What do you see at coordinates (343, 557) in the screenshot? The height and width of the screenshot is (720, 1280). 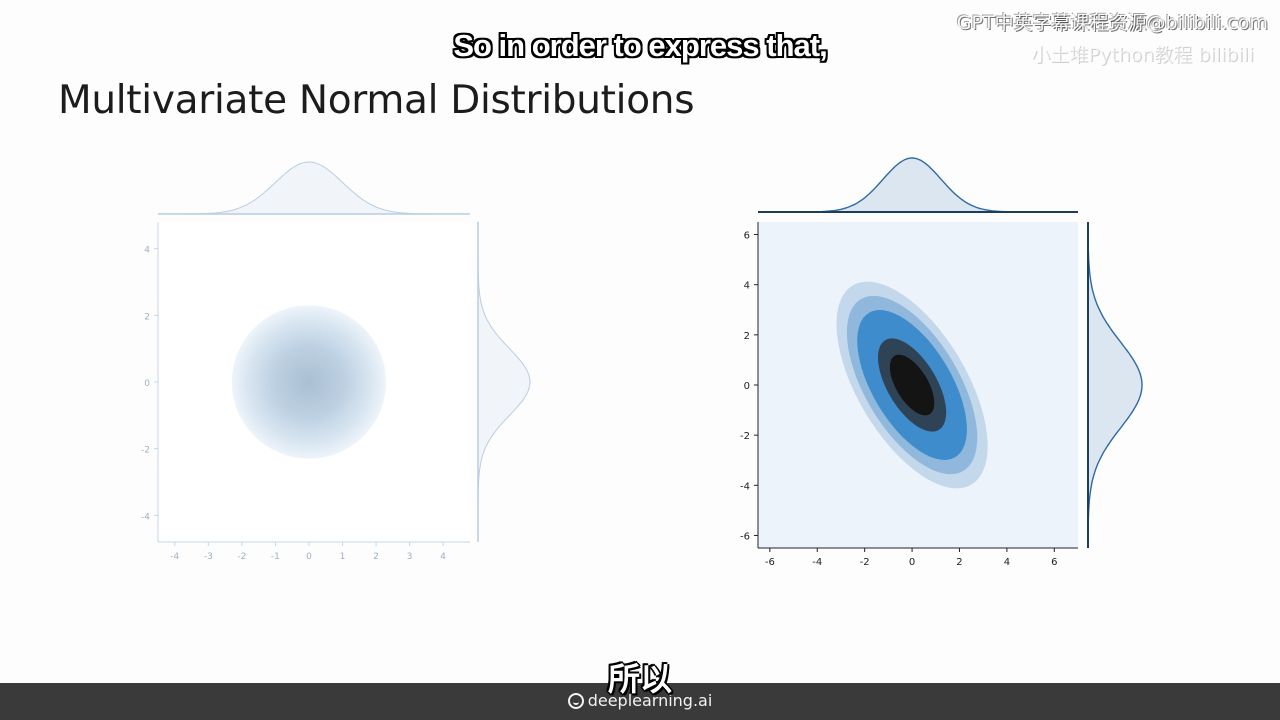 I see `x-tick-label: 1` at bounding box center [343, 557].